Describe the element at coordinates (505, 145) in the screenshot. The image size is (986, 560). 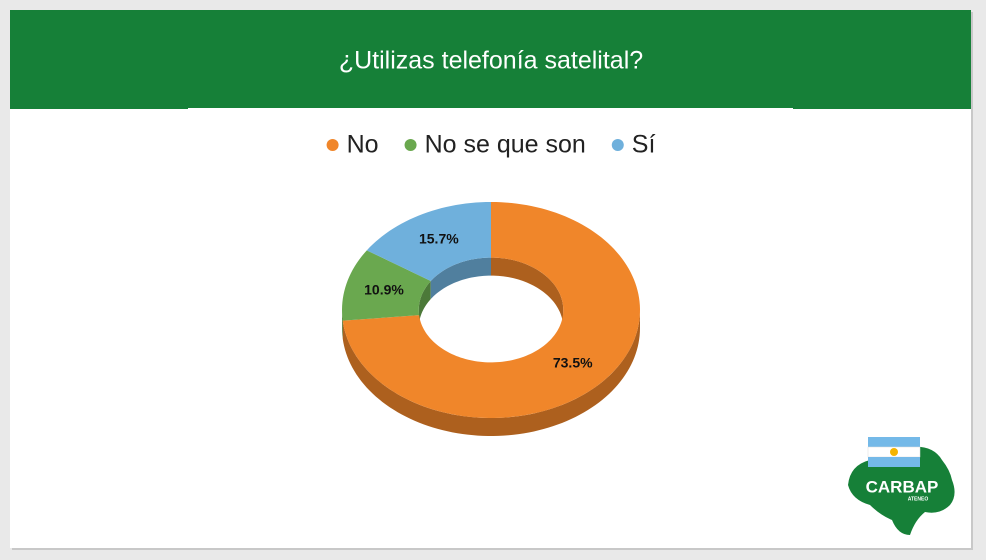
I see `legend-label: No se que son` at that location.